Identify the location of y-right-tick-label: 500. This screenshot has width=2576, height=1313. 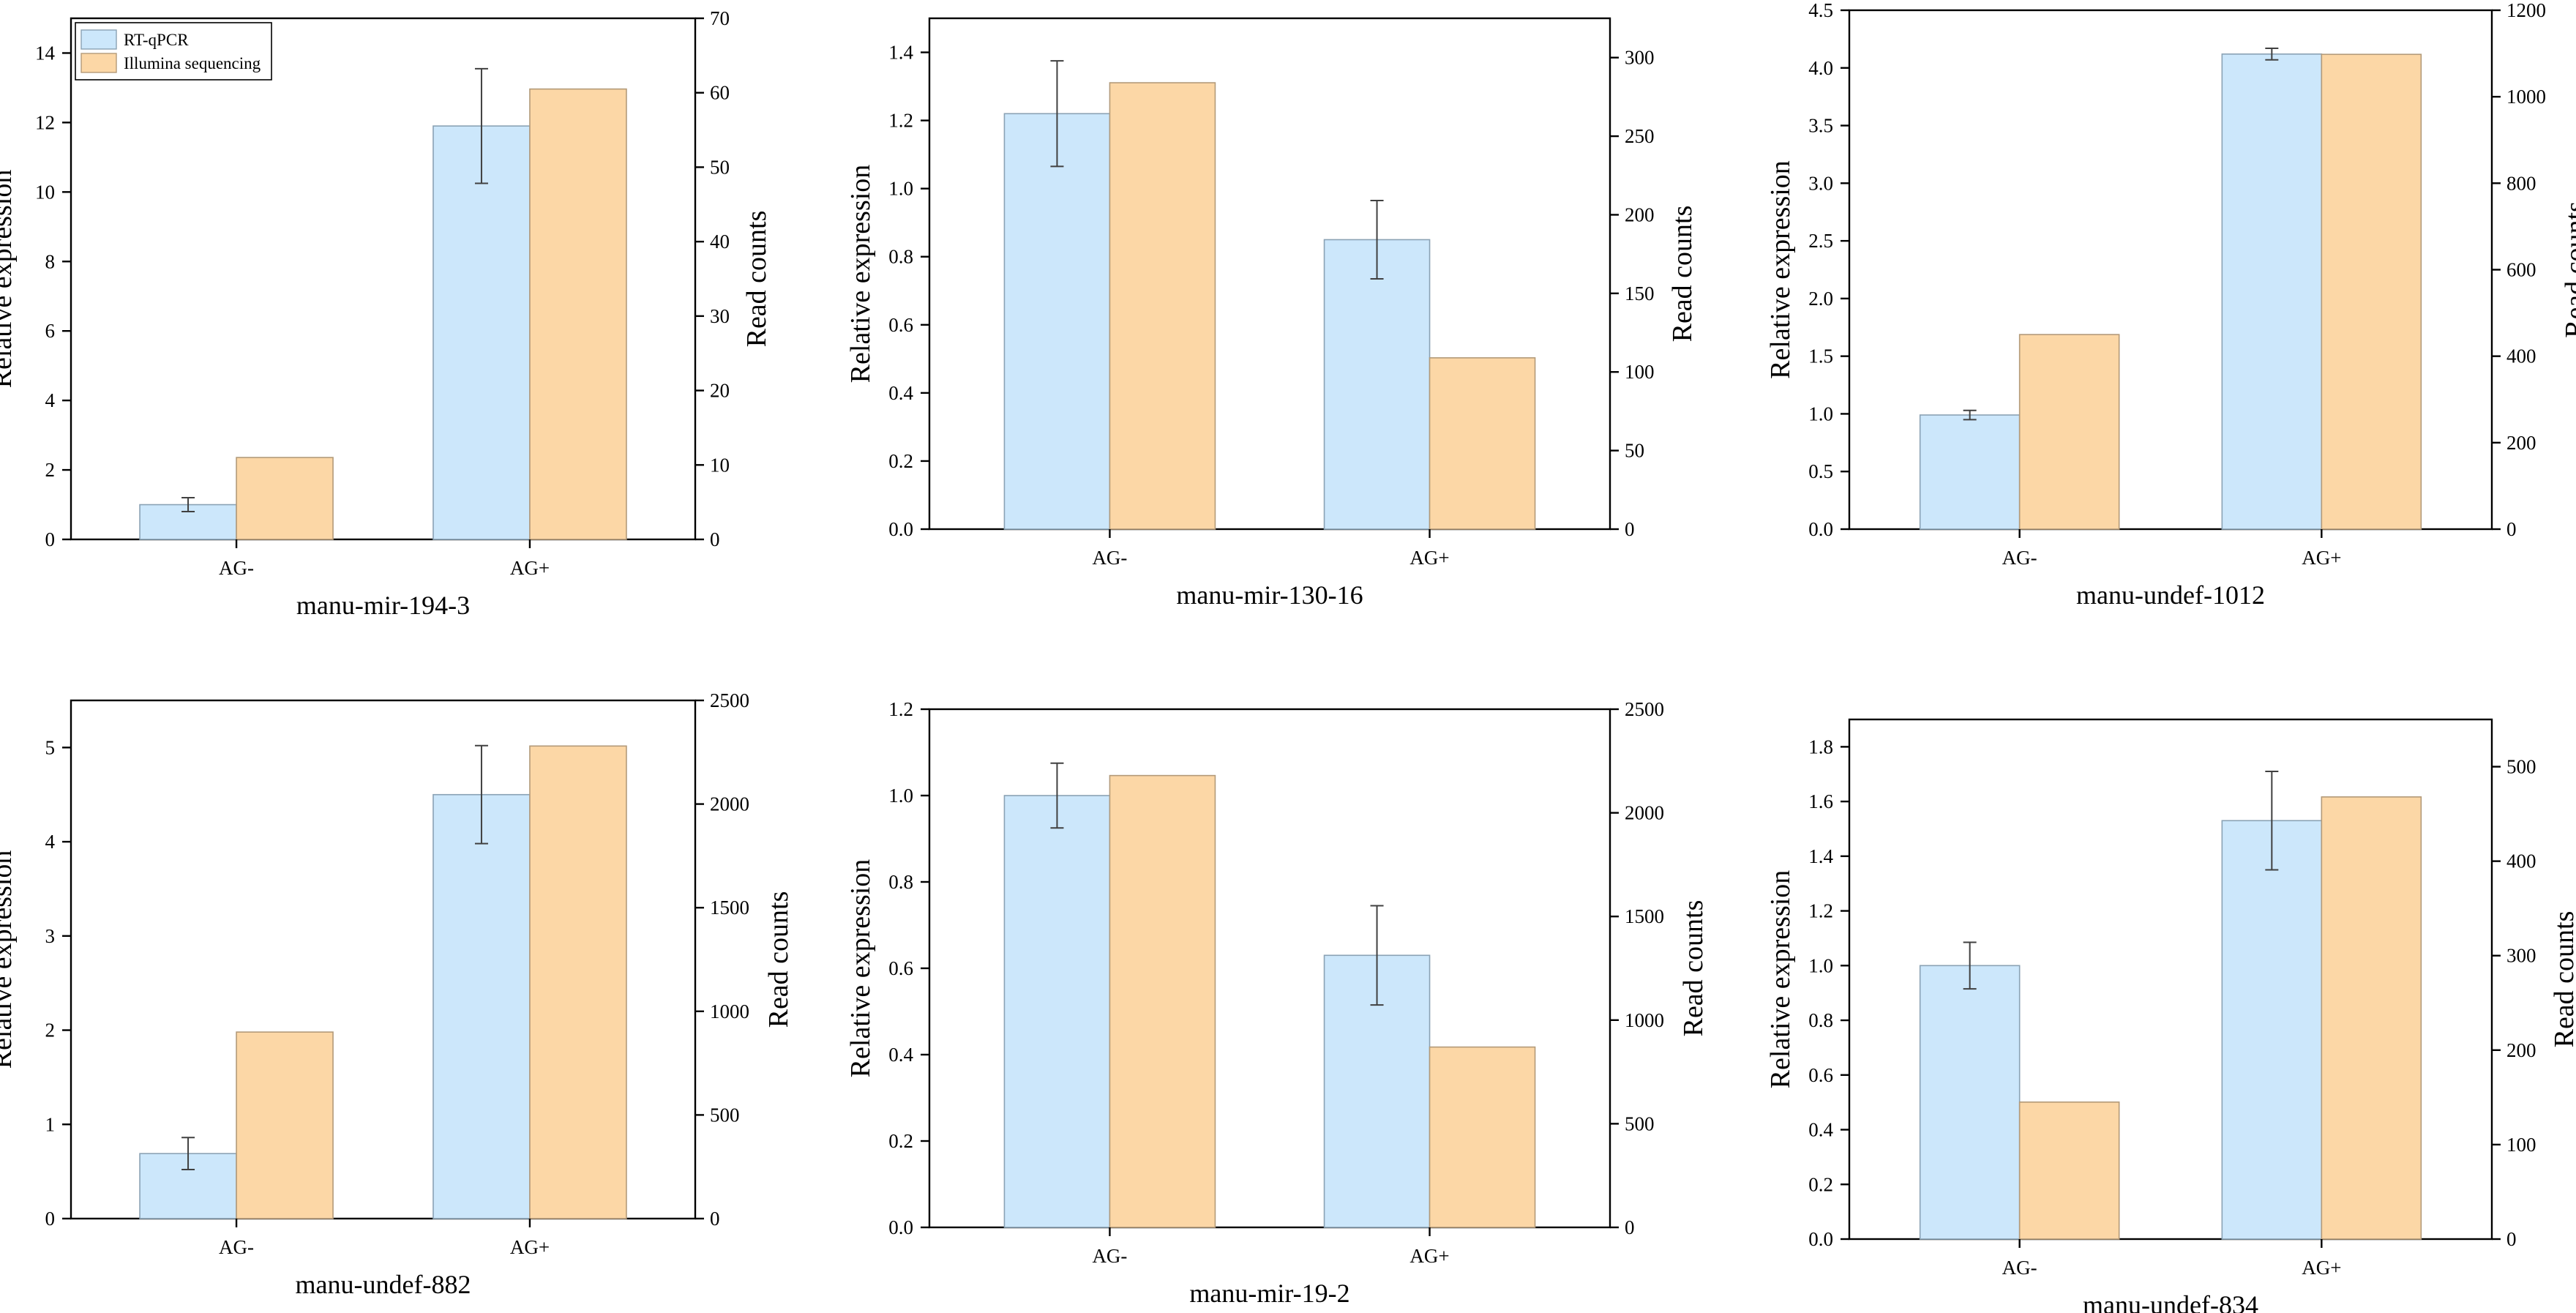
(1640, 1123).